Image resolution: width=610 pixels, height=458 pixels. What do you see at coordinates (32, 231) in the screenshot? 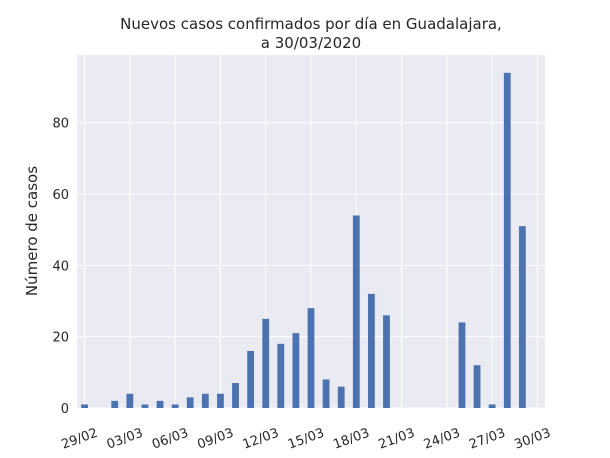
I see `y-axis-label: Número de casos` at bounding box center [32, 231].